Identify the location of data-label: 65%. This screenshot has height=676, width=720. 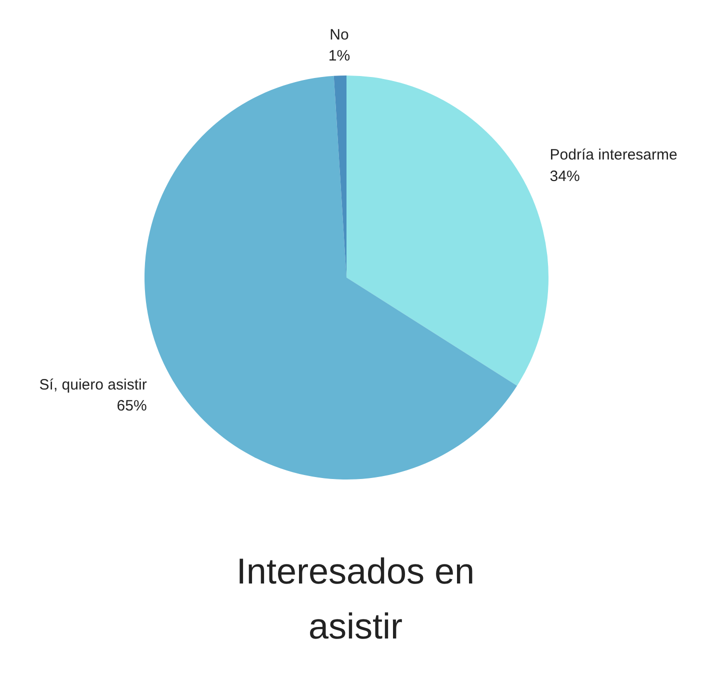
(131, 406).